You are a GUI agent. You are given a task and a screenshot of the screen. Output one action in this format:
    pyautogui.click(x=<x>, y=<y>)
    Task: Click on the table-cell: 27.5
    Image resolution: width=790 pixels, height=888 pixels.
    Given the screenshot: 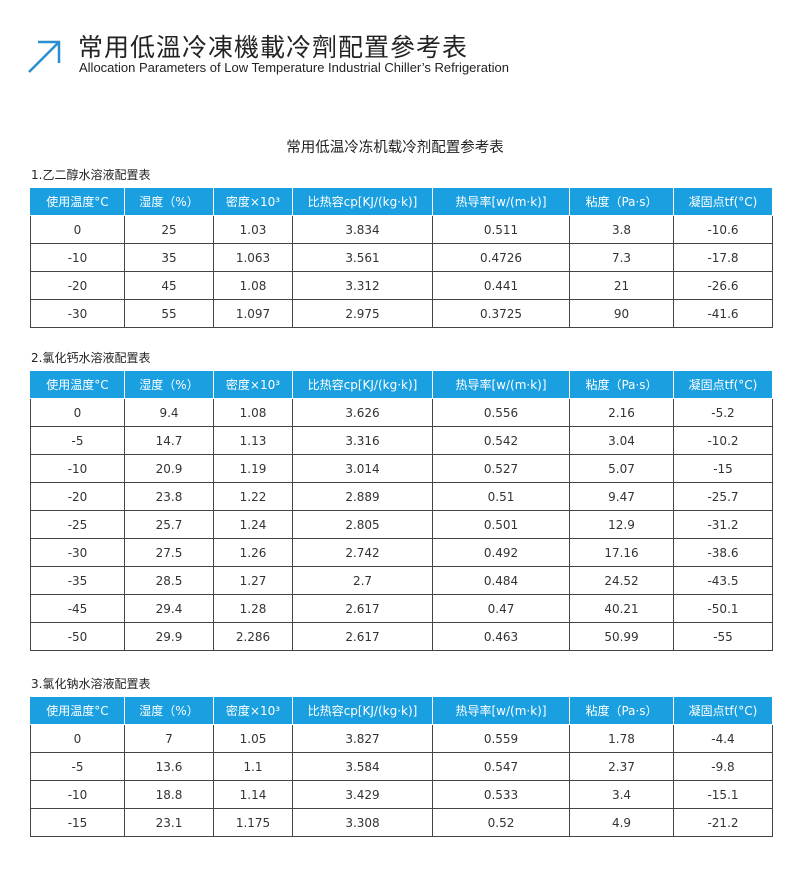 What is the action you would take?
    pyautogui.click(x=169, y=552)
    